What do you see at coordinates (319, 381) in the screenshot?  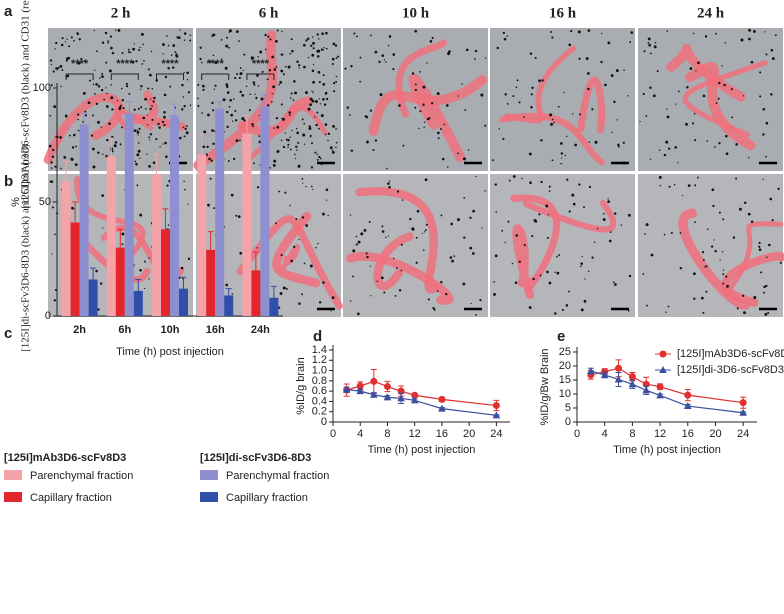 I see `y-tick-label: 0.8` at bounding box center [319, 381].